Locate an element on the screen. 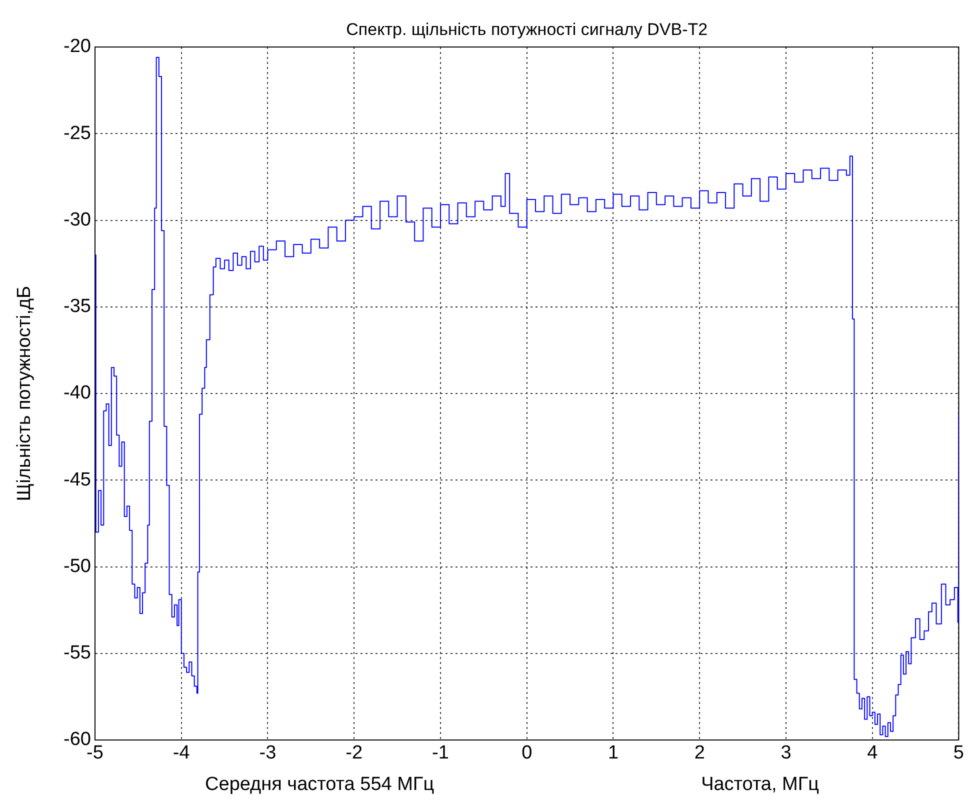 The image size is (974, 804). text: Середня частота 554 МГц is located at coordinates (319, 784).